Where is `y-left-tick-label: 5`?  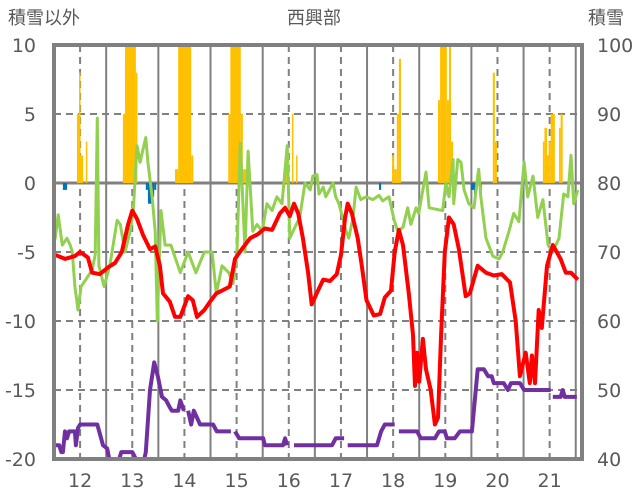 y-left-tick-label: 5 is located at coordinates (30, 115).